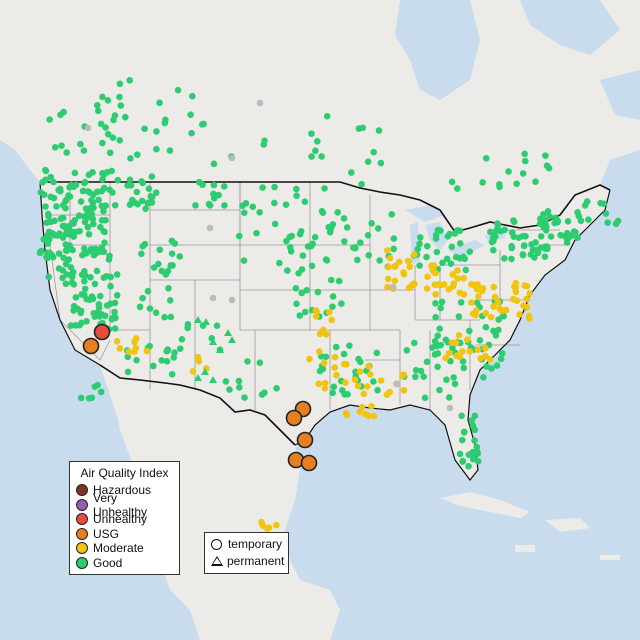 The image size is (640, 640). What do you see at coordinates (124, 505) in the screenshot?
I see `legend-item-very-unhealthy: Very Unhealthy` at bounding box center [124, 505].